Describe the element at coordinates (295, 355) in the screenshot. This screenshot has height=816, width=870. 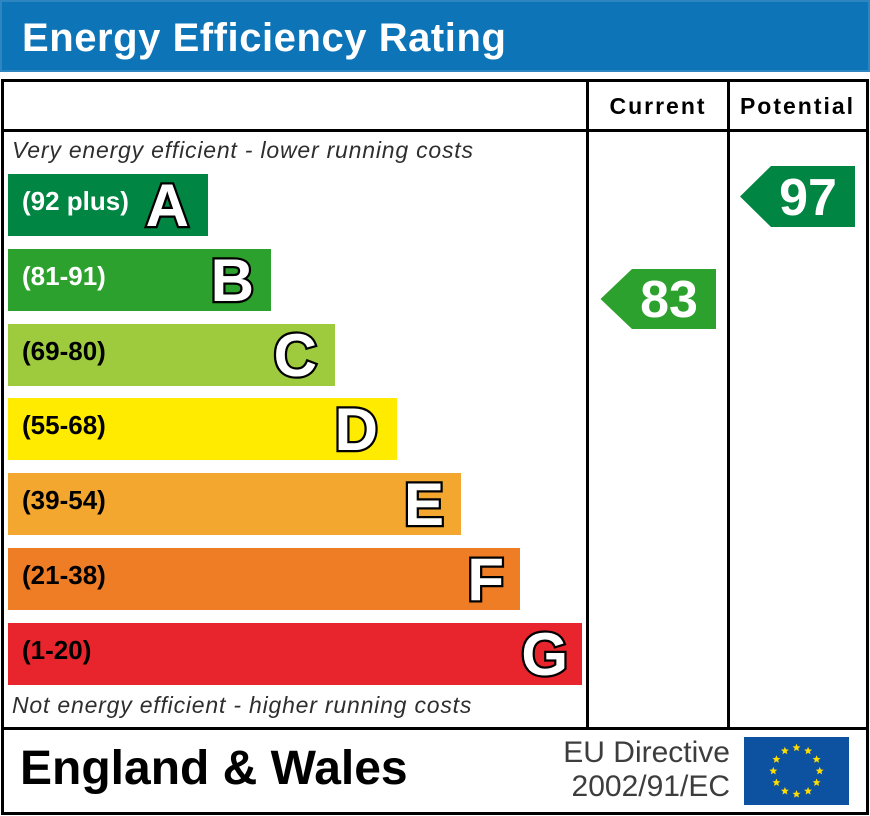
I see `svg-text: C` at that location.